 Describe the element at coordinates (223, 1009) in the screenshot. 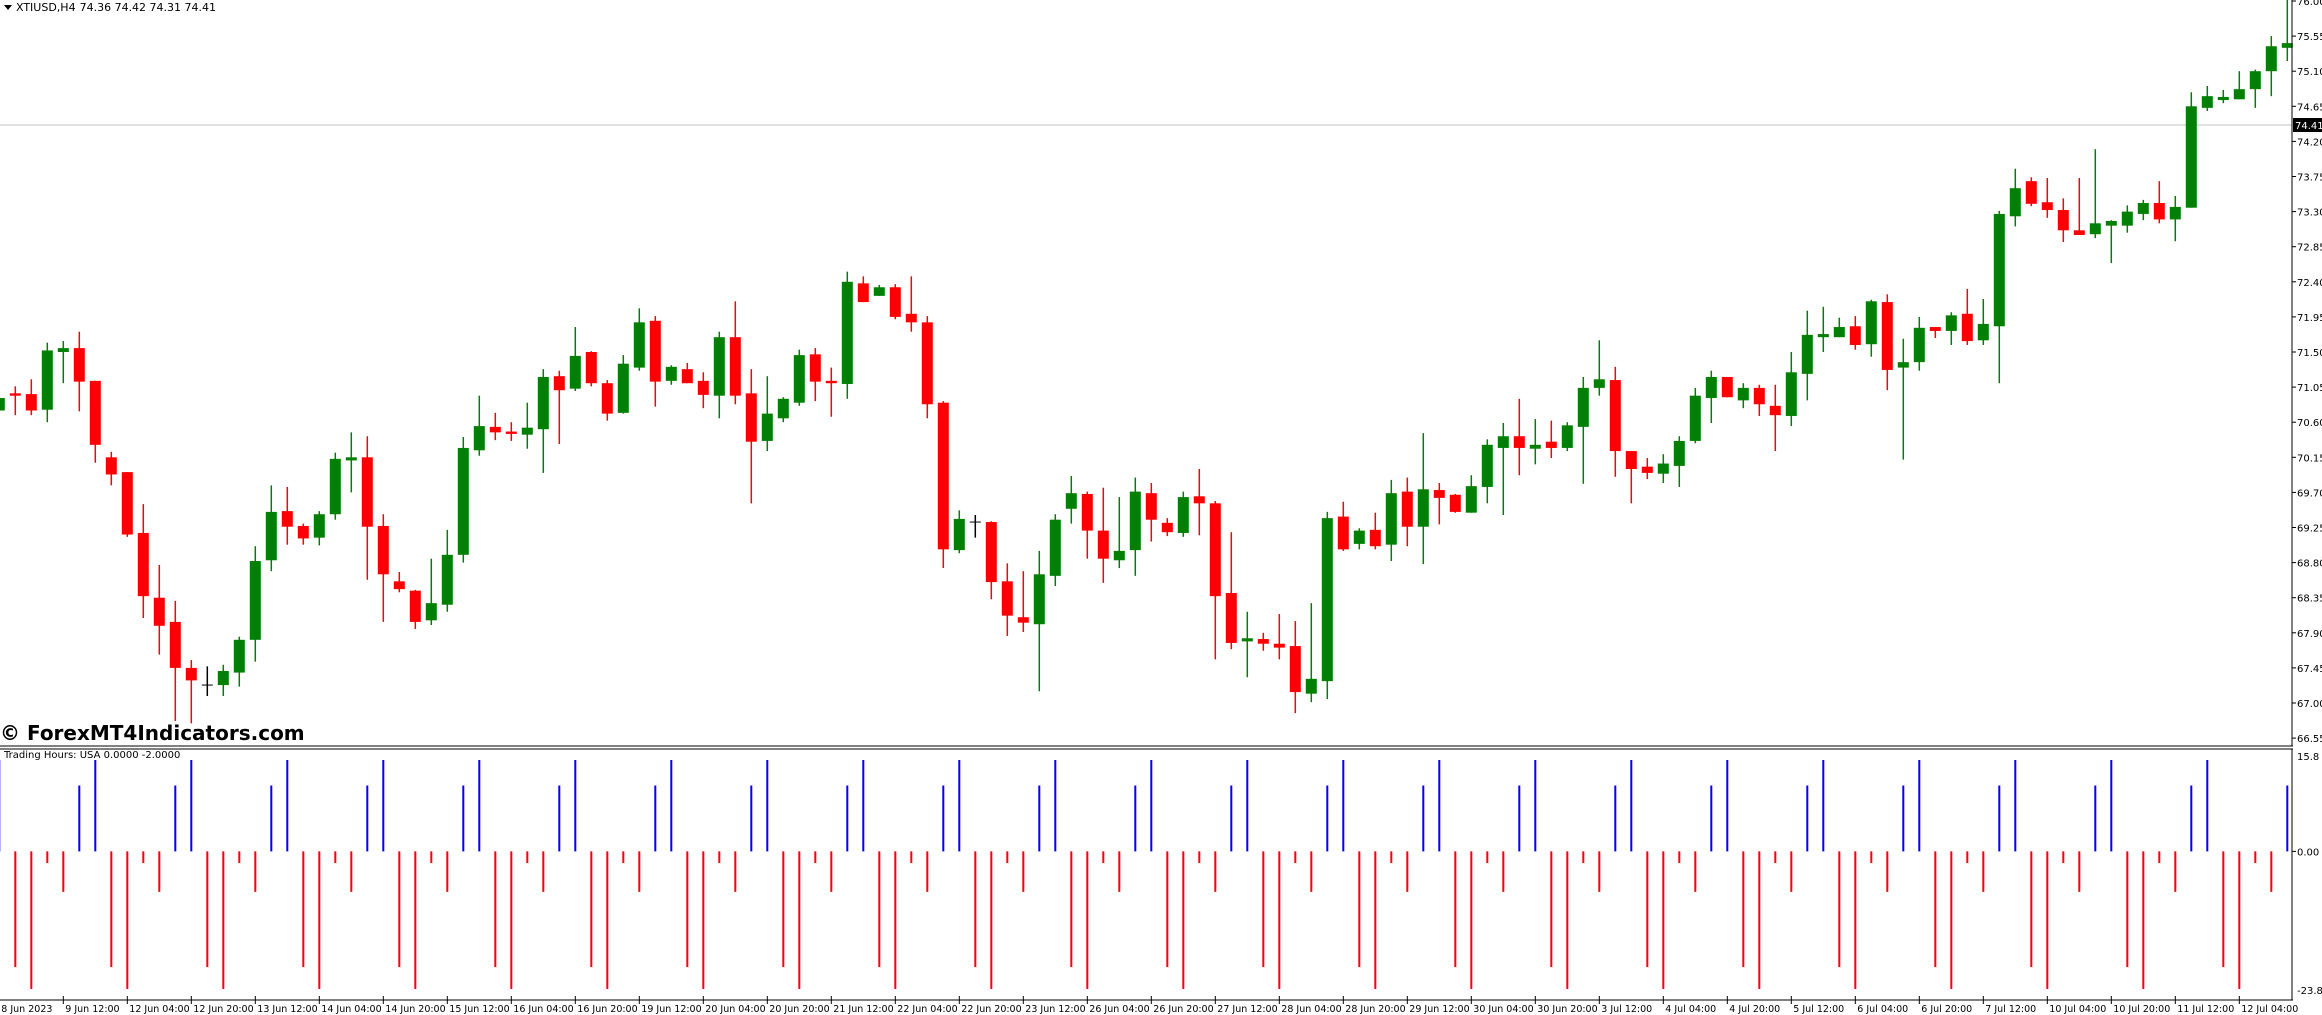

I see `time-label: 12 Jun 20:00` at that location.